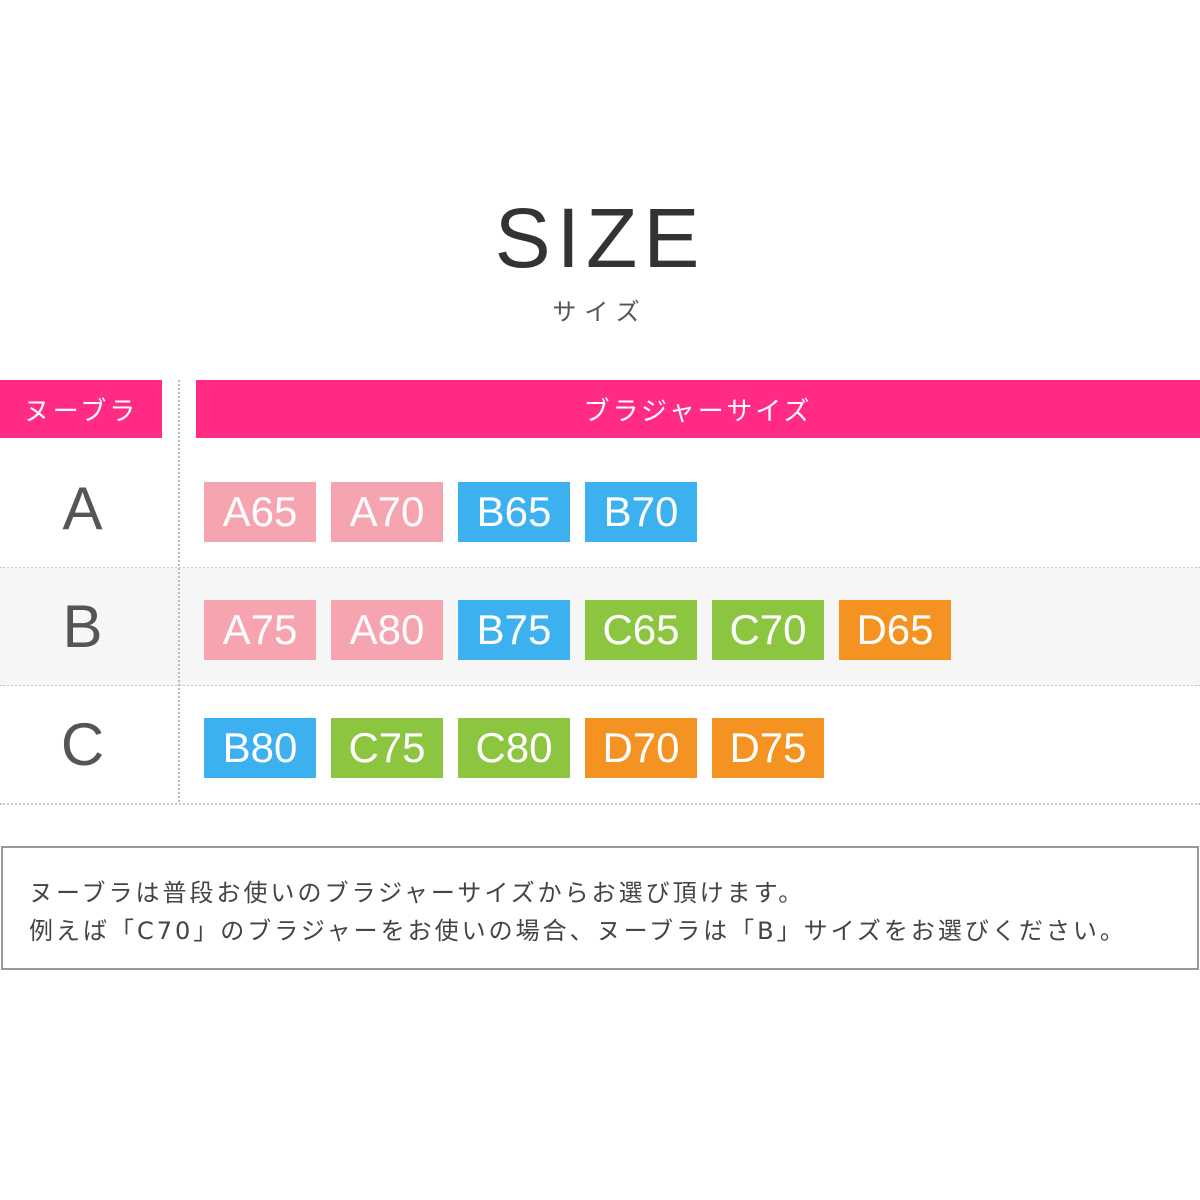  What do you see at coordinates (82, 626) in the screenshot?
I see `row-label: B` at bounding box center [82, 626].